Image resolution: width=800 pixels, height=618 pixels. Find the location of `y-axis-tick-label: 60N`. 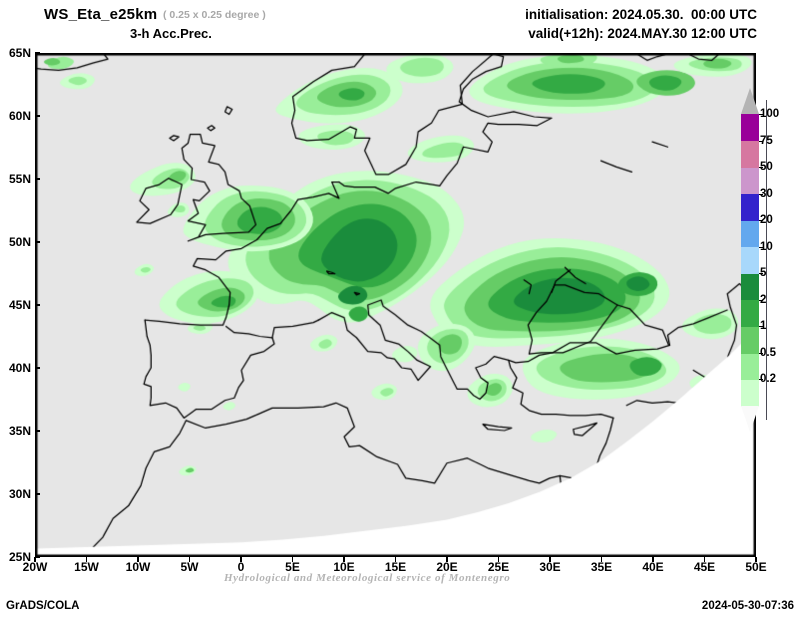

y-axis-tick-label: 60N is located at coordinates (19, 116).